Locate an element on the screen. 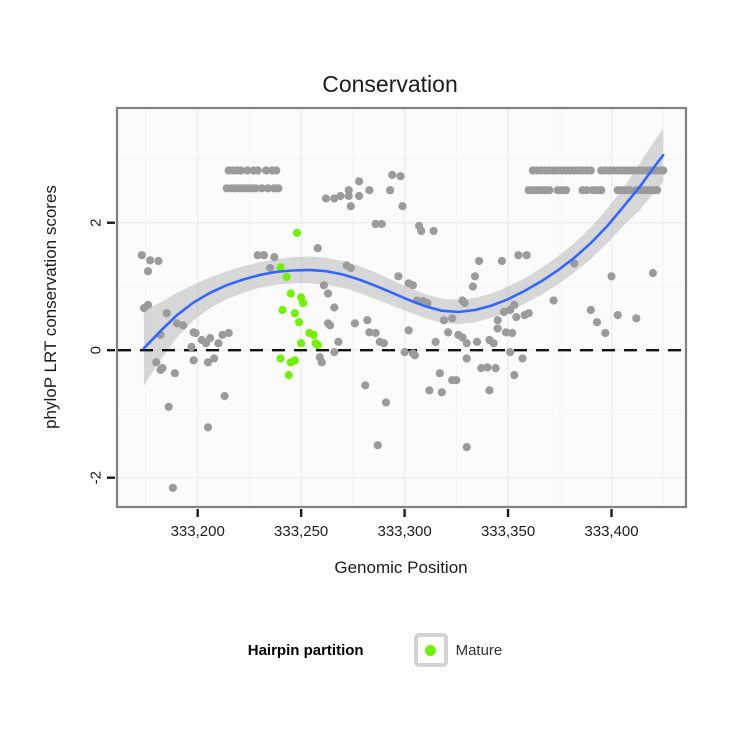  y-axis-title: phyloP LRT conservation scores is located at coordinates (50, 307).